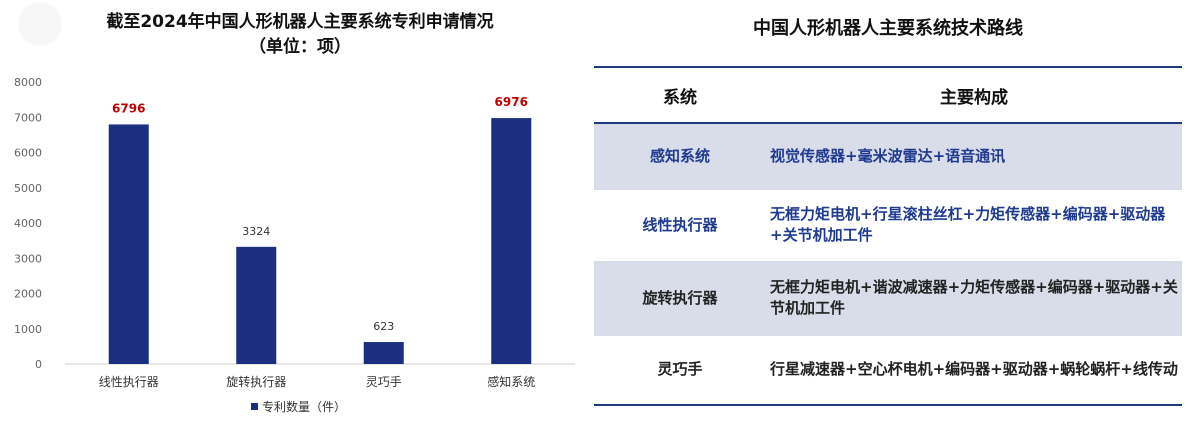 The height and width of the screenshot is (427, 1194). I want to click on y-tick-label: 1000, so click(28, 329).